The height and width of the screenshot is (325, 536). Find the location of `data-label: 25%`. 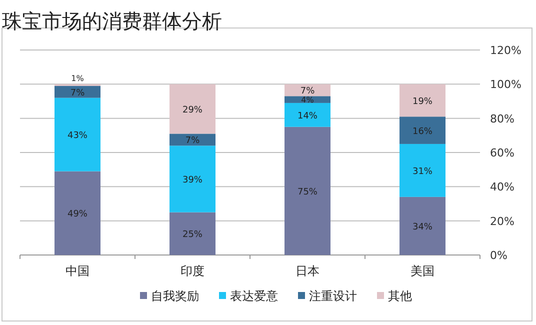

data-label: 25% is located at coordinates (192, 235).